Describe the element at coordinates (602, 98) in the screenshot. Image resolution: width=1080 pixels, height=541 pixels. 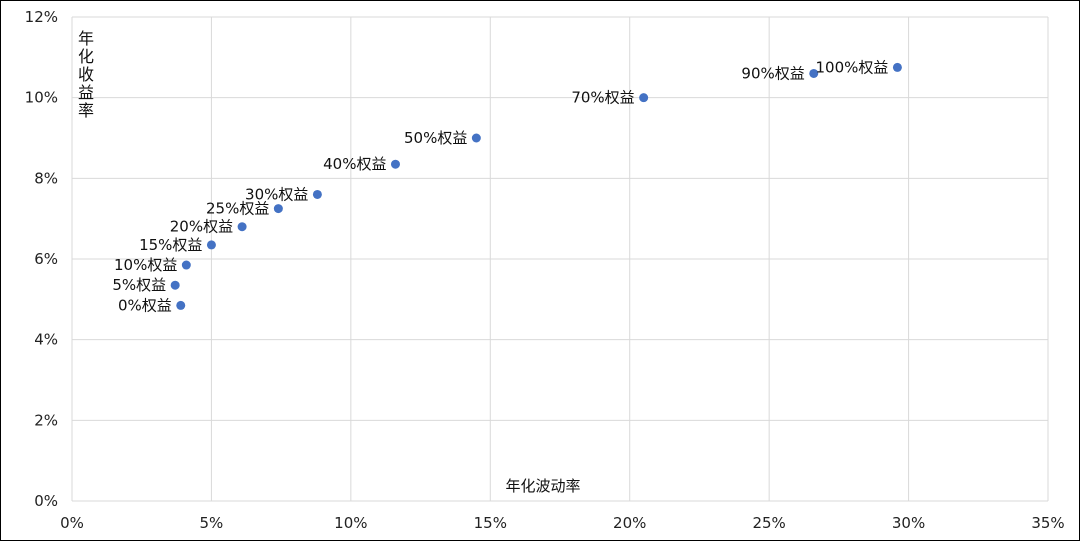
I see `data-label: 70%权益` at that location.